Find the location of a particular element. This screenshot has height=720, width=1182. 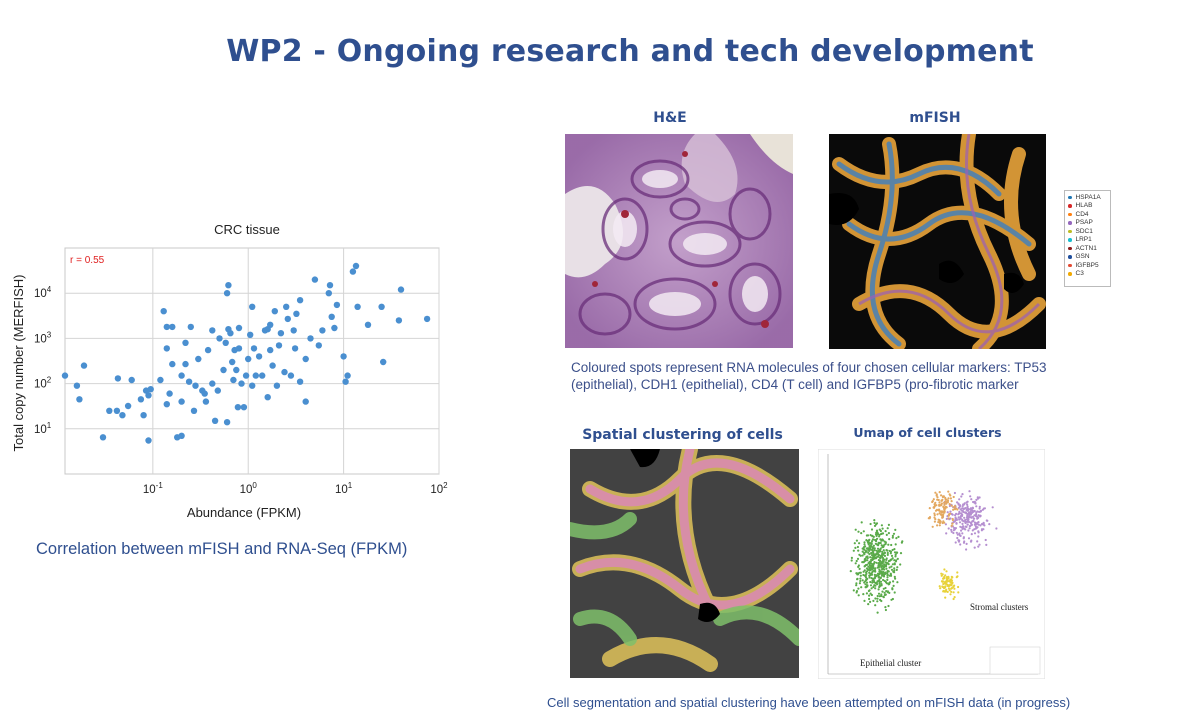

he-title: H&E is located at coordinates (670, 118).